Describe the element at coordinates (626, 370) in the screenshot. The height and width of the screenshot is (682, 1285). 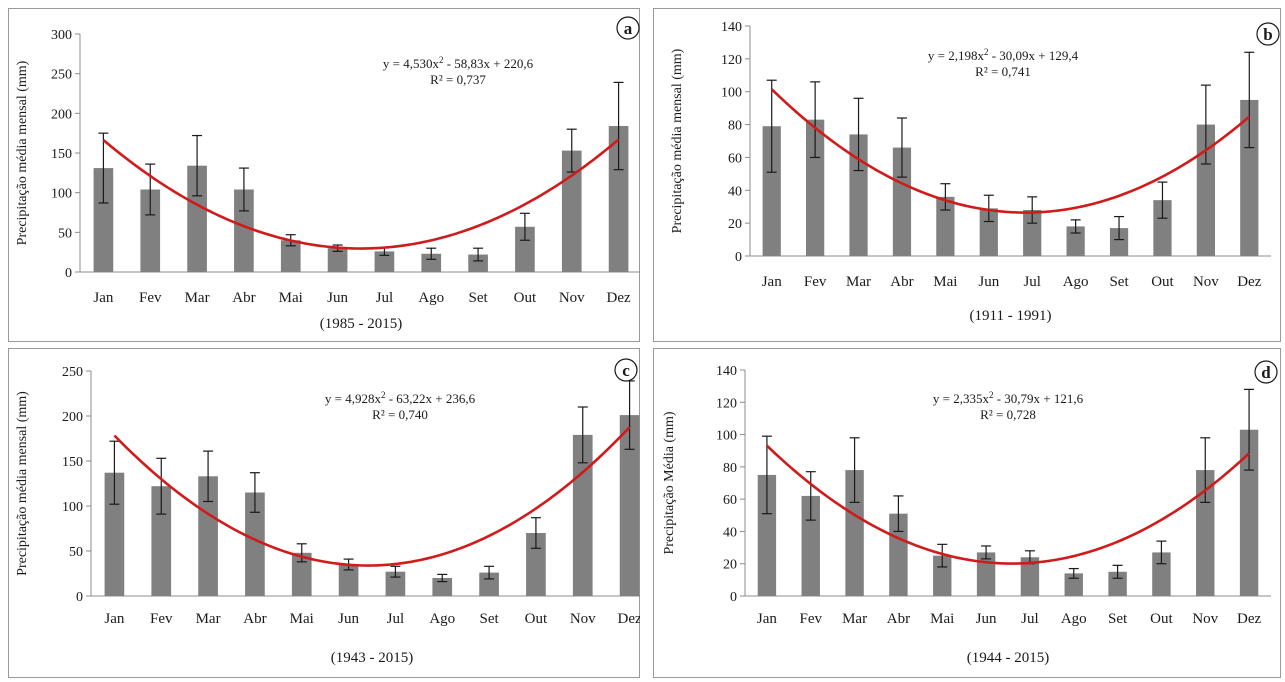
I see `panel-letter-c: c` at that location.